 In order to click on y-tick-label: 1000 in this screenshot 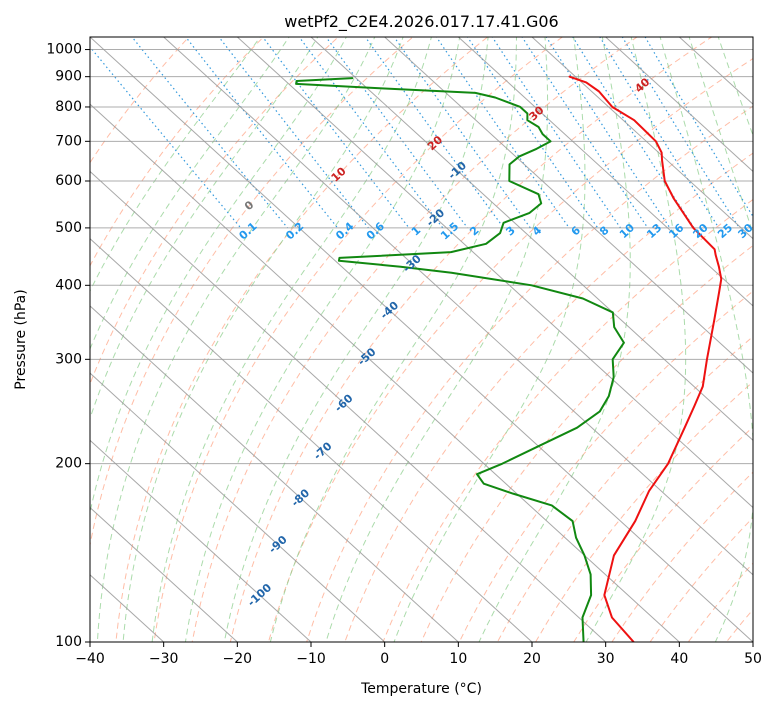, I will do `click(64, 50)`.